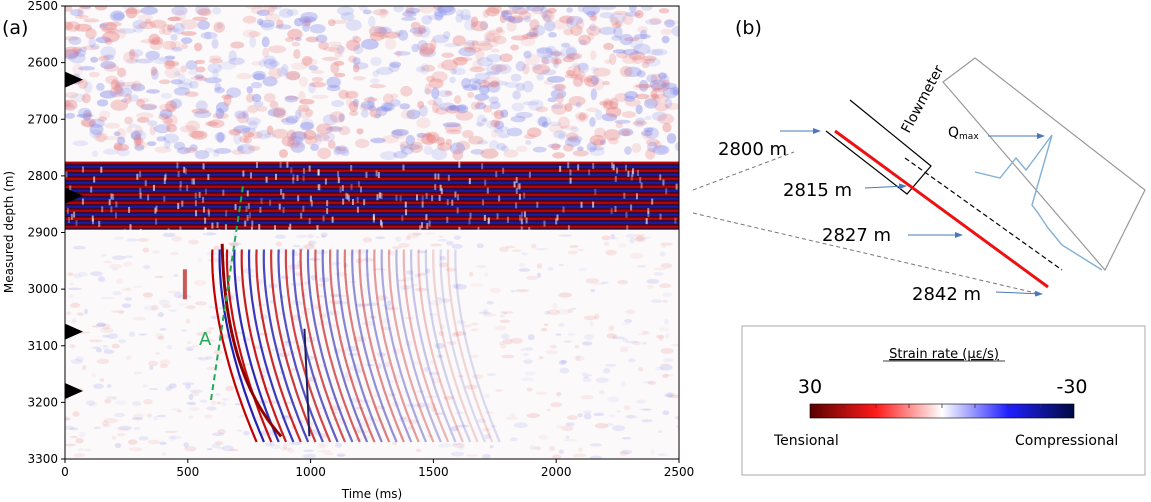 The width and height of the screenshot is (1151, 502). Describe the element at coordinates (944, 354) in the screenshot. I see `colorbar-title: Strain rate (με/s)` at that location.